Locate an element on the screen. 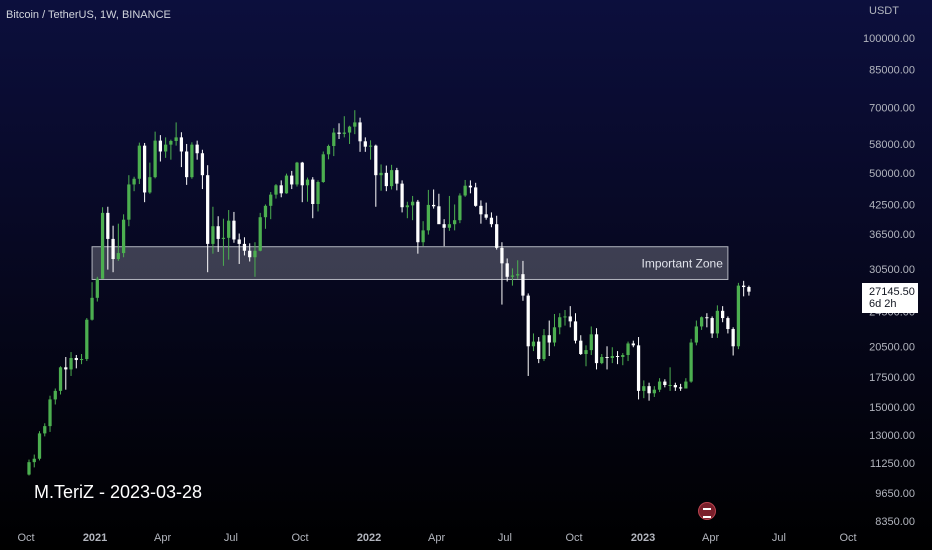 The height and width of the screenshot is (550, 932). y-tick-label: 70000.00 is located at coordinates (892, 108).